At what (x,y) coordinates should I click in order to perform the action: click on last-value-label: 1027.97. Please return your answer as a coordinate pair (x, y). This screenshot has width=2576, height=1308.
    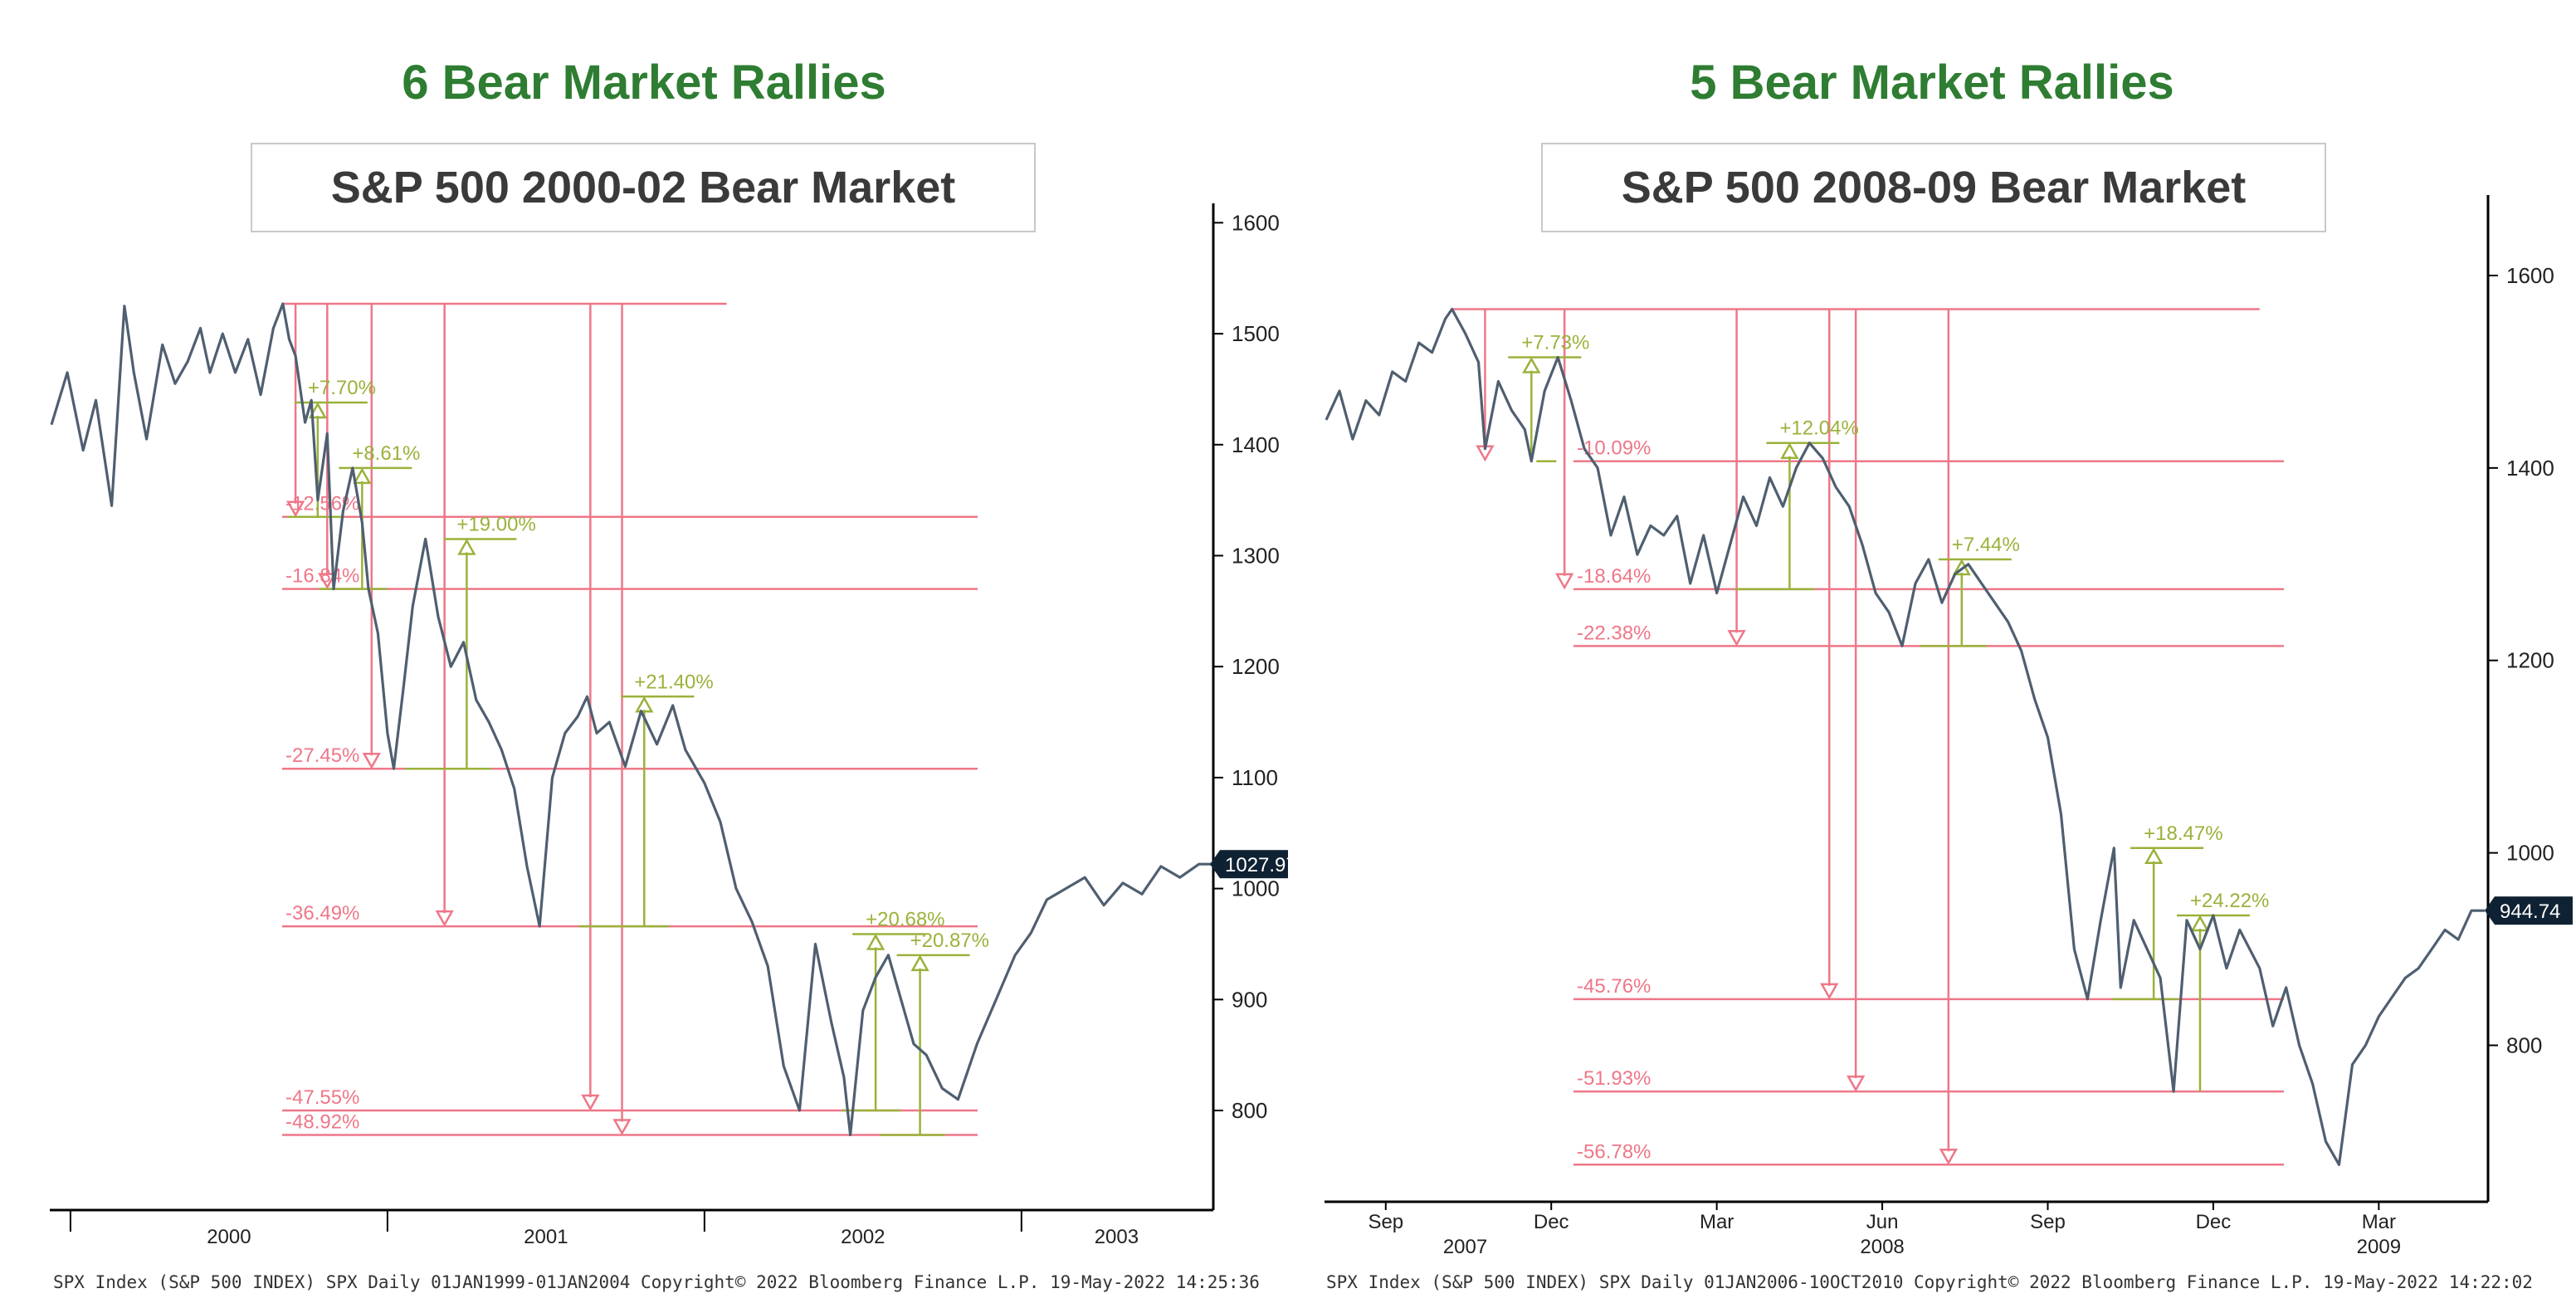
    Looking at the image, I should click on (1257, 865).